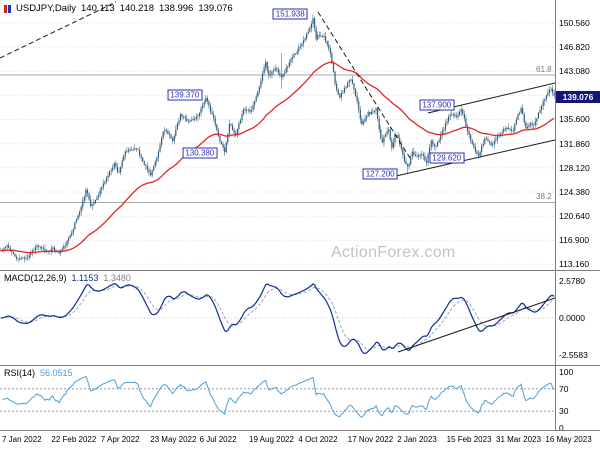 The height and width of the screenshot is (450, 600). What do you see at coordinates (518, 439) in the screenshot?
I see `time-axis-label: 31 Mar 2023` at bounding box center [518, 439].